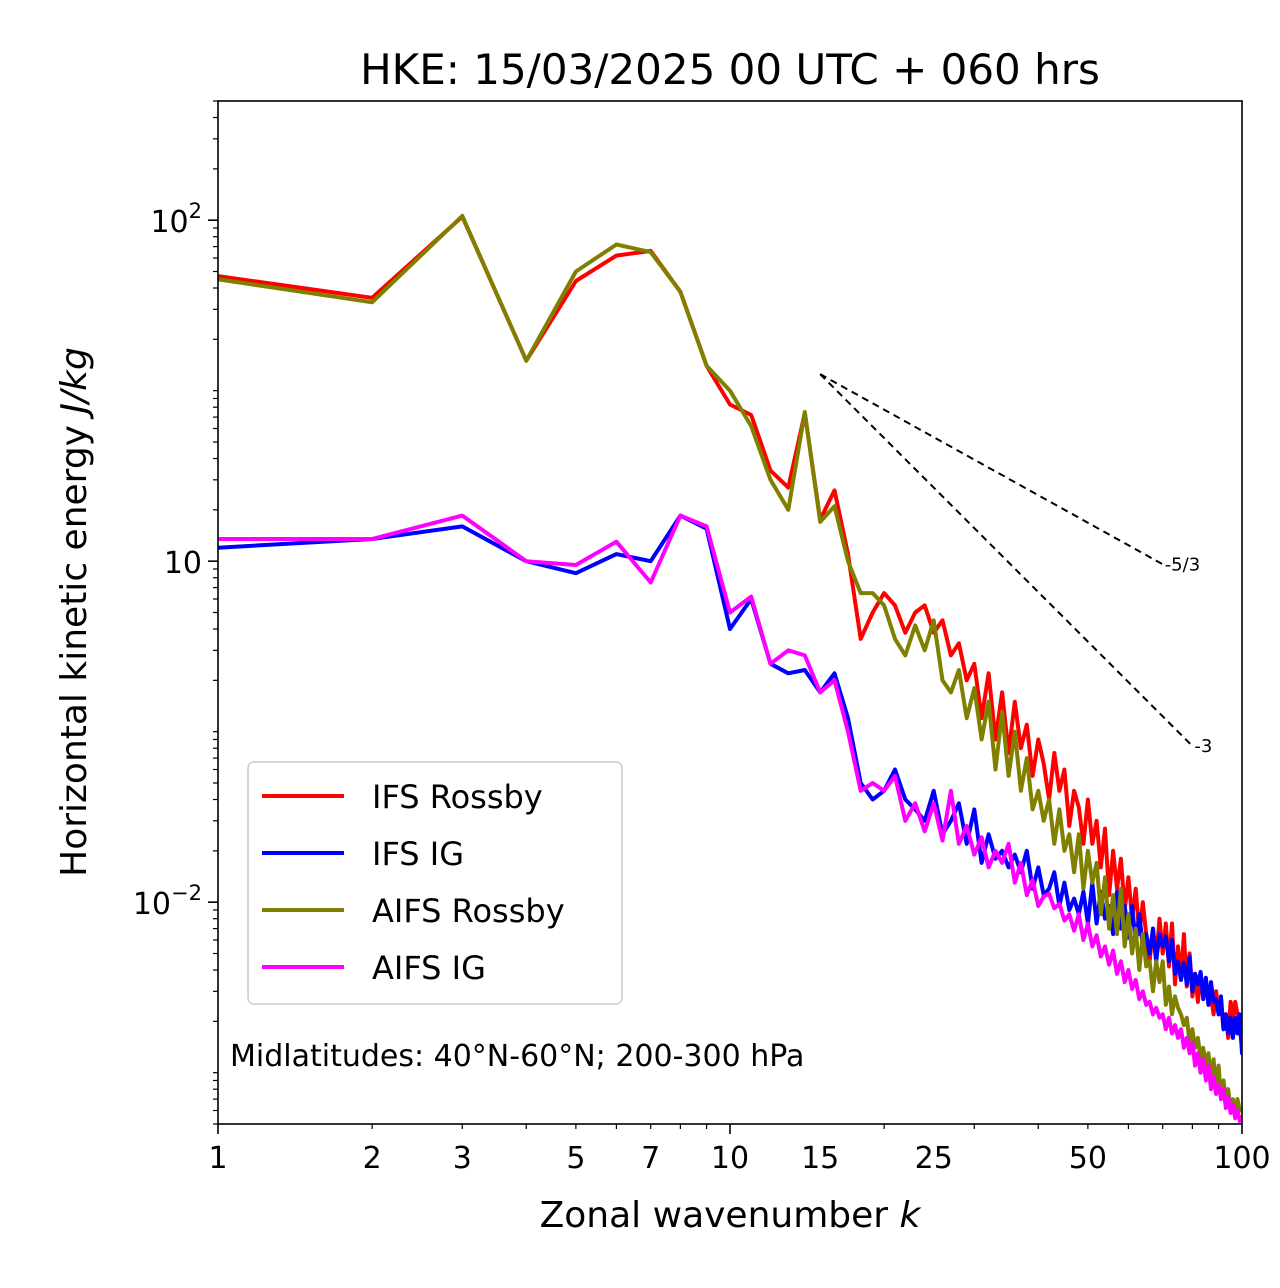 This screenshot has height=1288, width=1280. What do you see at coordinates (1241, 1158) in the screenshot?
I see `x-tick-label: 100` at bounding box center [1241, 1158].